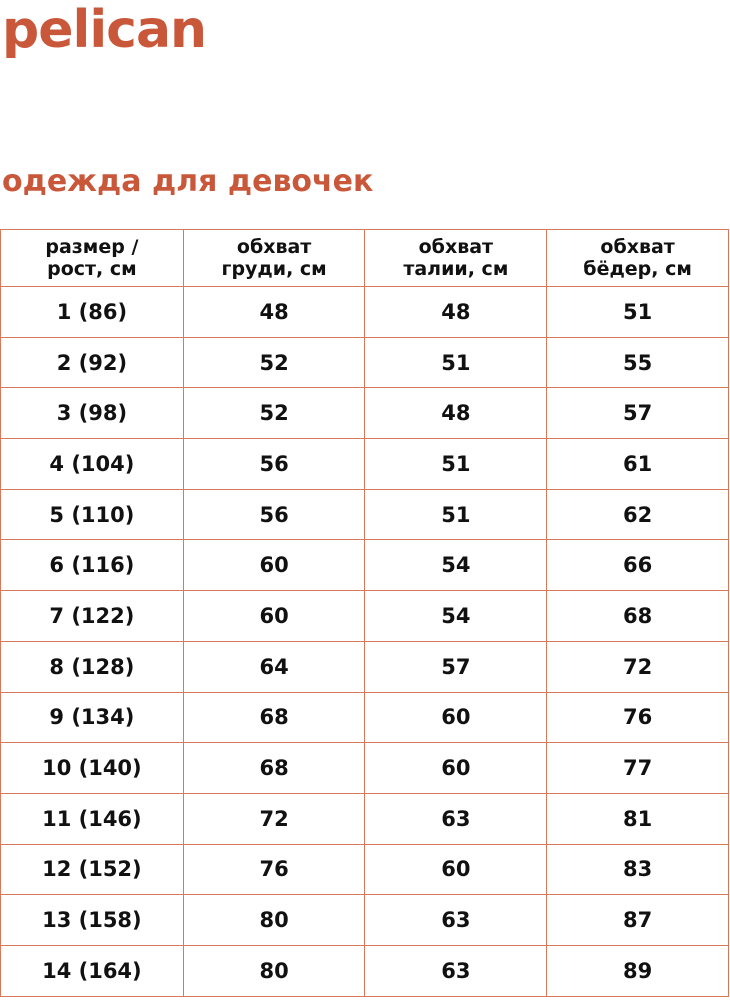 This screenshot has width=730, height=1000. What do you see at coordinates (92, 920) in the screenshot?
I see `table-cell: 13 (158)` at bounding box center [92, 920].